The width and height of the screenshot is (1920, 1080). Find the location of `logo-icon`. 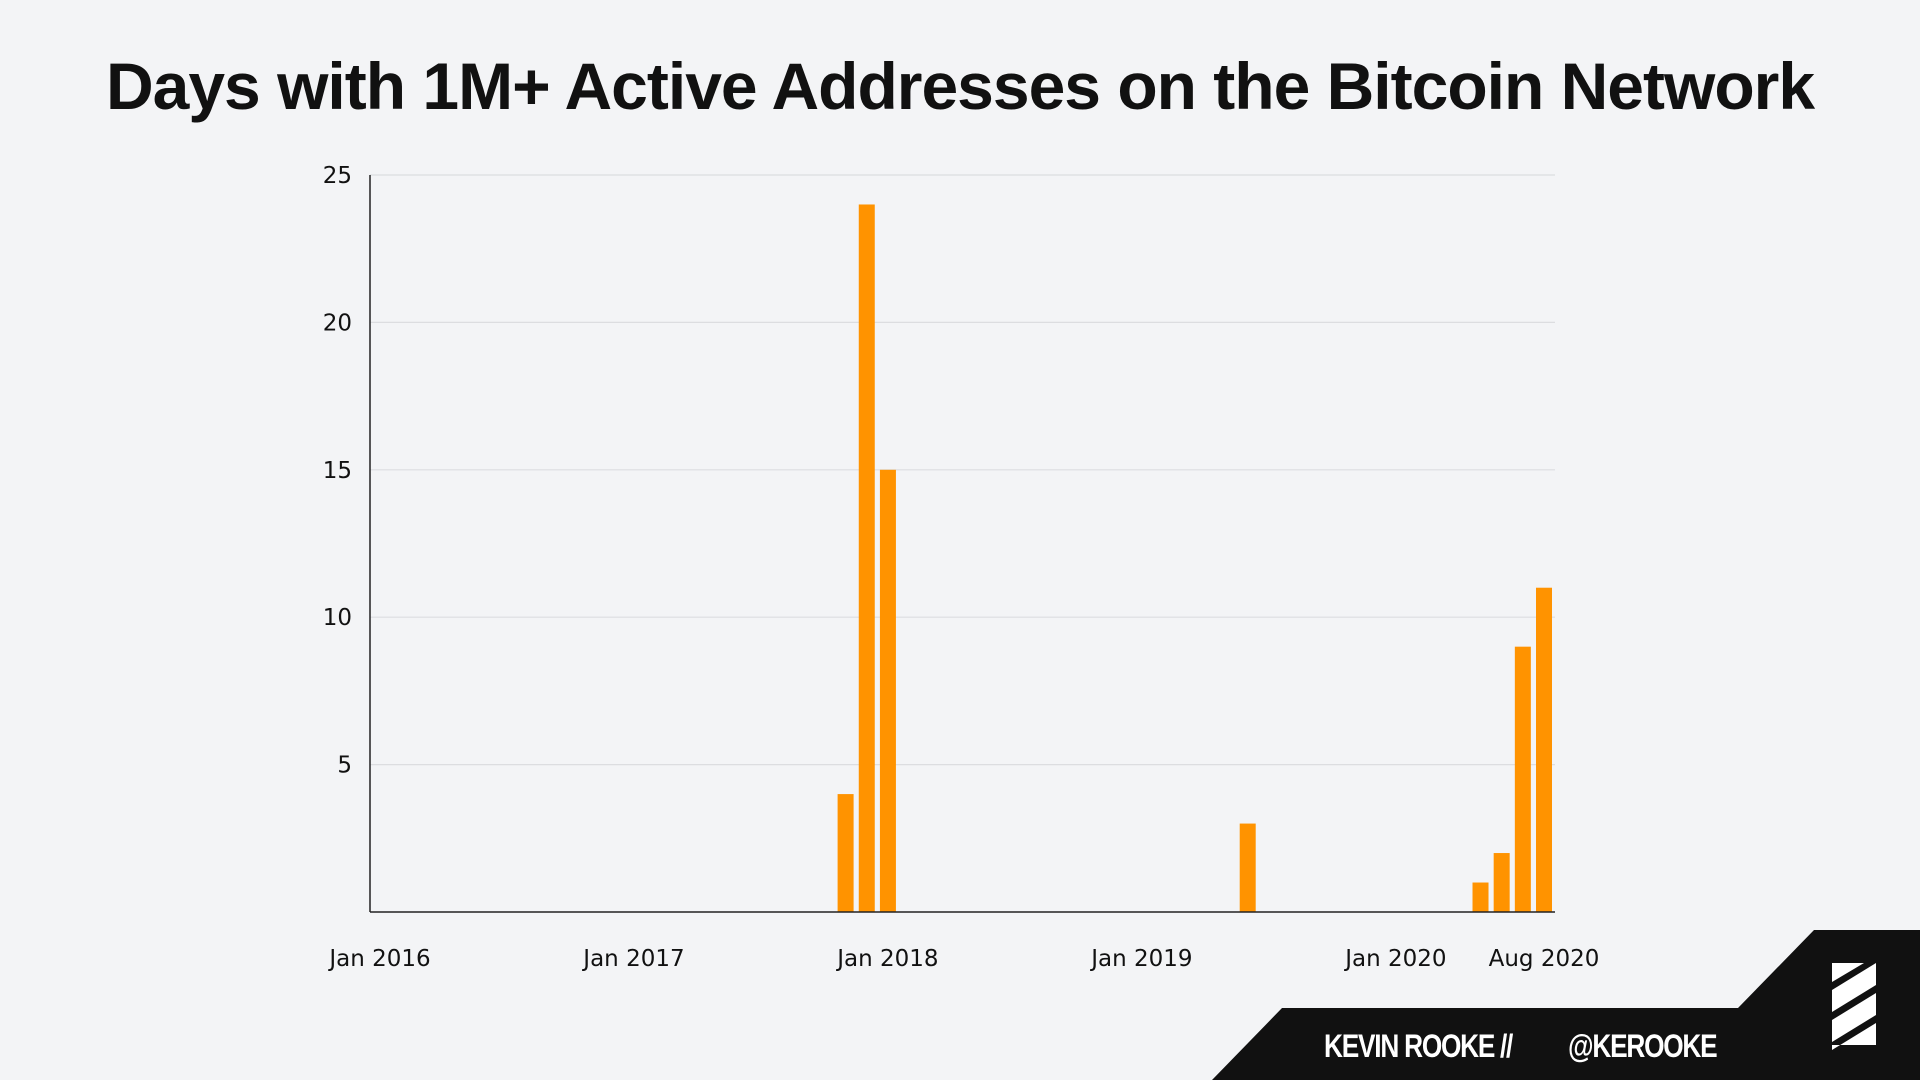

logo-icon is located at coordinates (1854, 1006).